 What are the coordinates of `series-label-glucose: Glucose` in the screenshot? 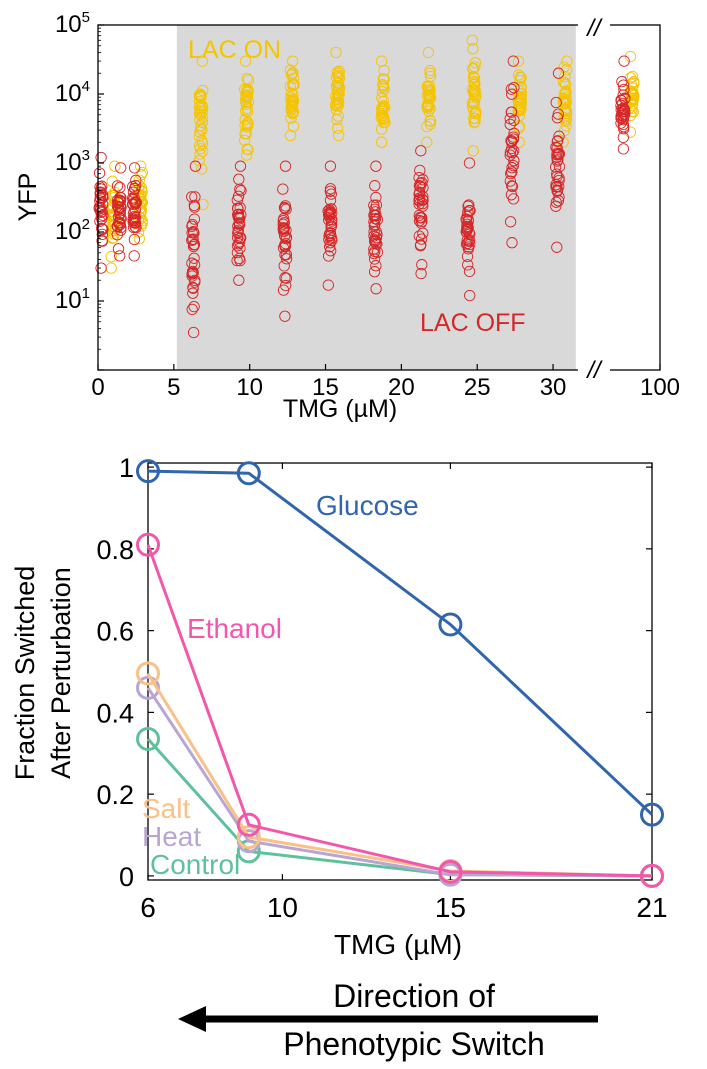 It's located at (367, 505).